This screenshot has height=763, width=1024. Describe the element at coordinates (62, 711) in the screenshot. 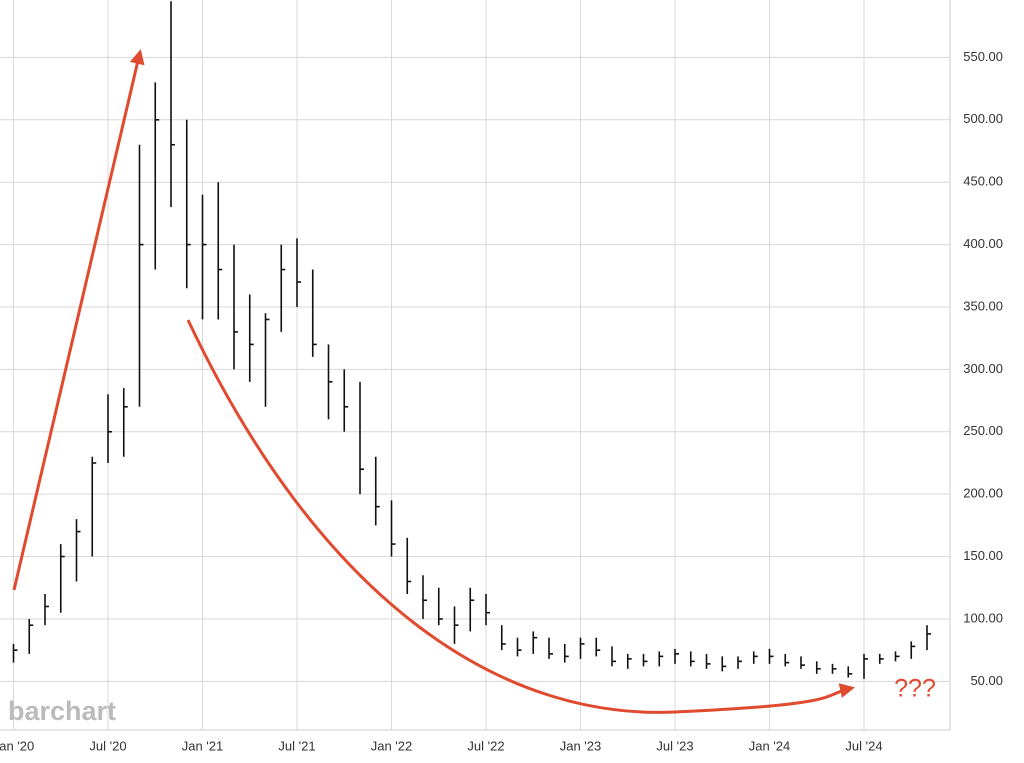

I see `watermark: barchart` at that location.